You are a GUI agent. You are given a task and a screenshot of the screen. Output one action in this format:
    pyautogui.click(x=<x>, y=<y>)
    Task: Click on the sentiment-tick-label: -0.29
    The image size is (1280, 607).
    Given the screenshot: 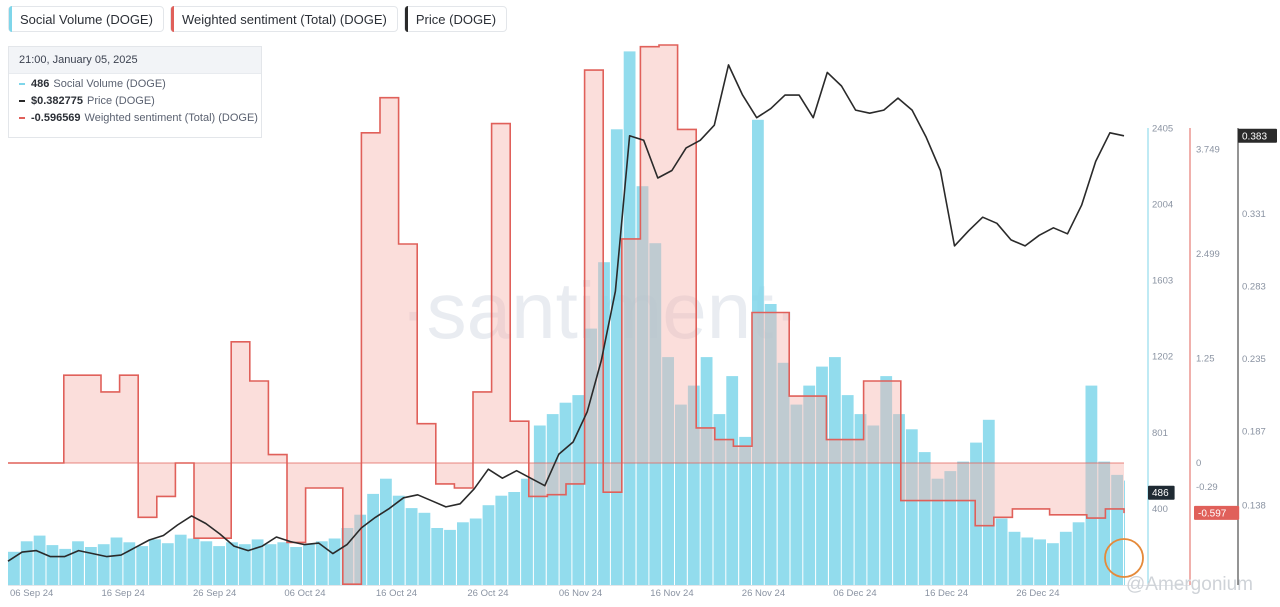 What is the action you would take?
    pyautogui.click(x=1207, y=487)
    